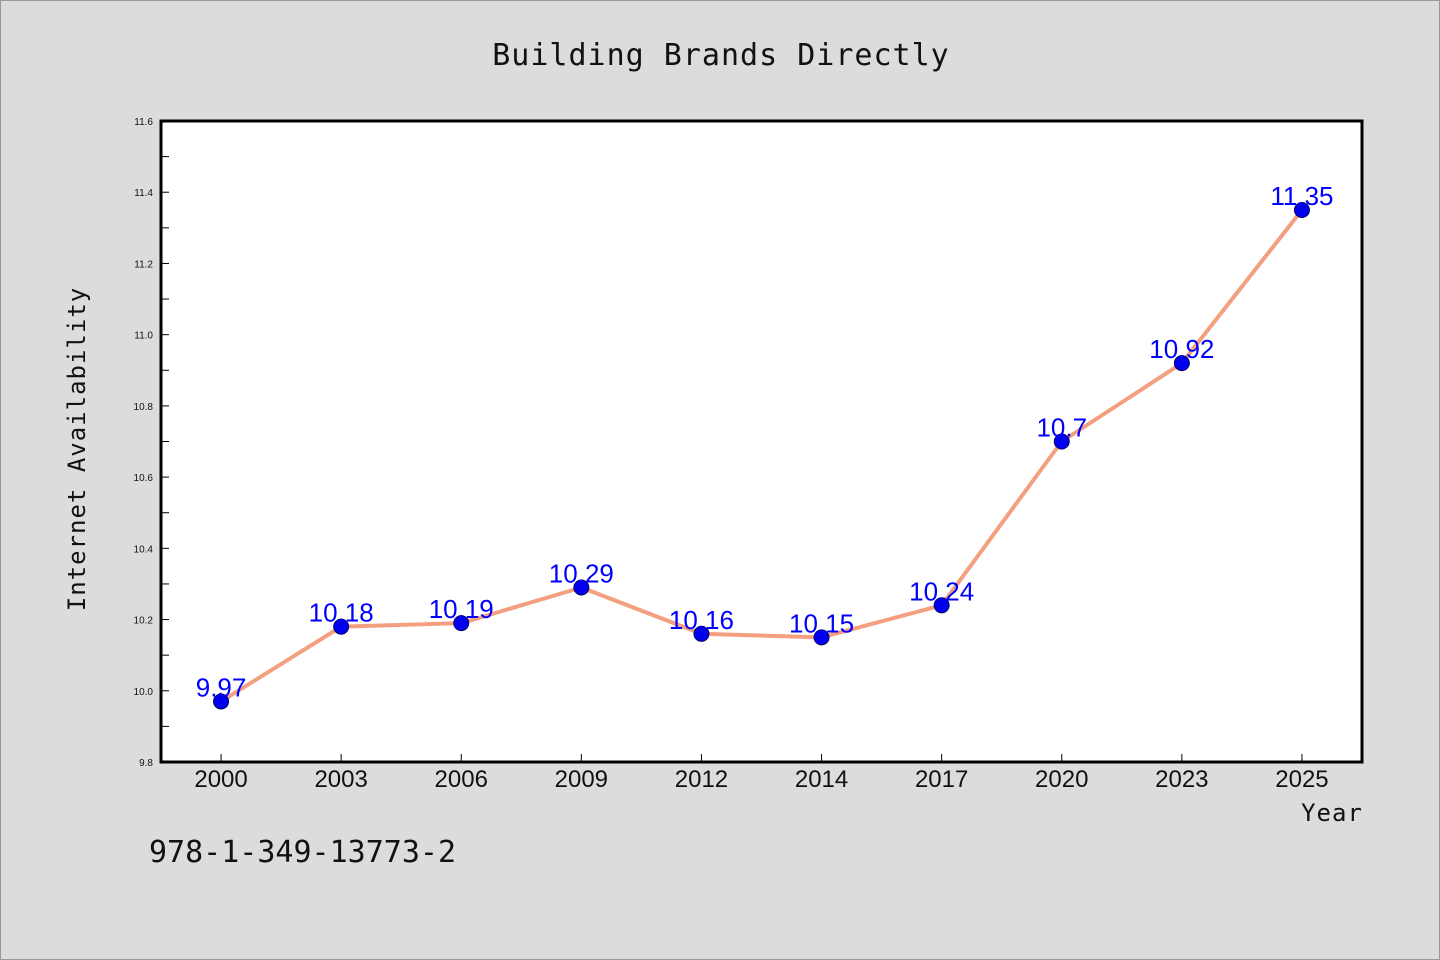  What do you see at coordinates (144, 478) in the screenshot?
I see `y-tick-label: 10.6` at bounding box center [144, 478].